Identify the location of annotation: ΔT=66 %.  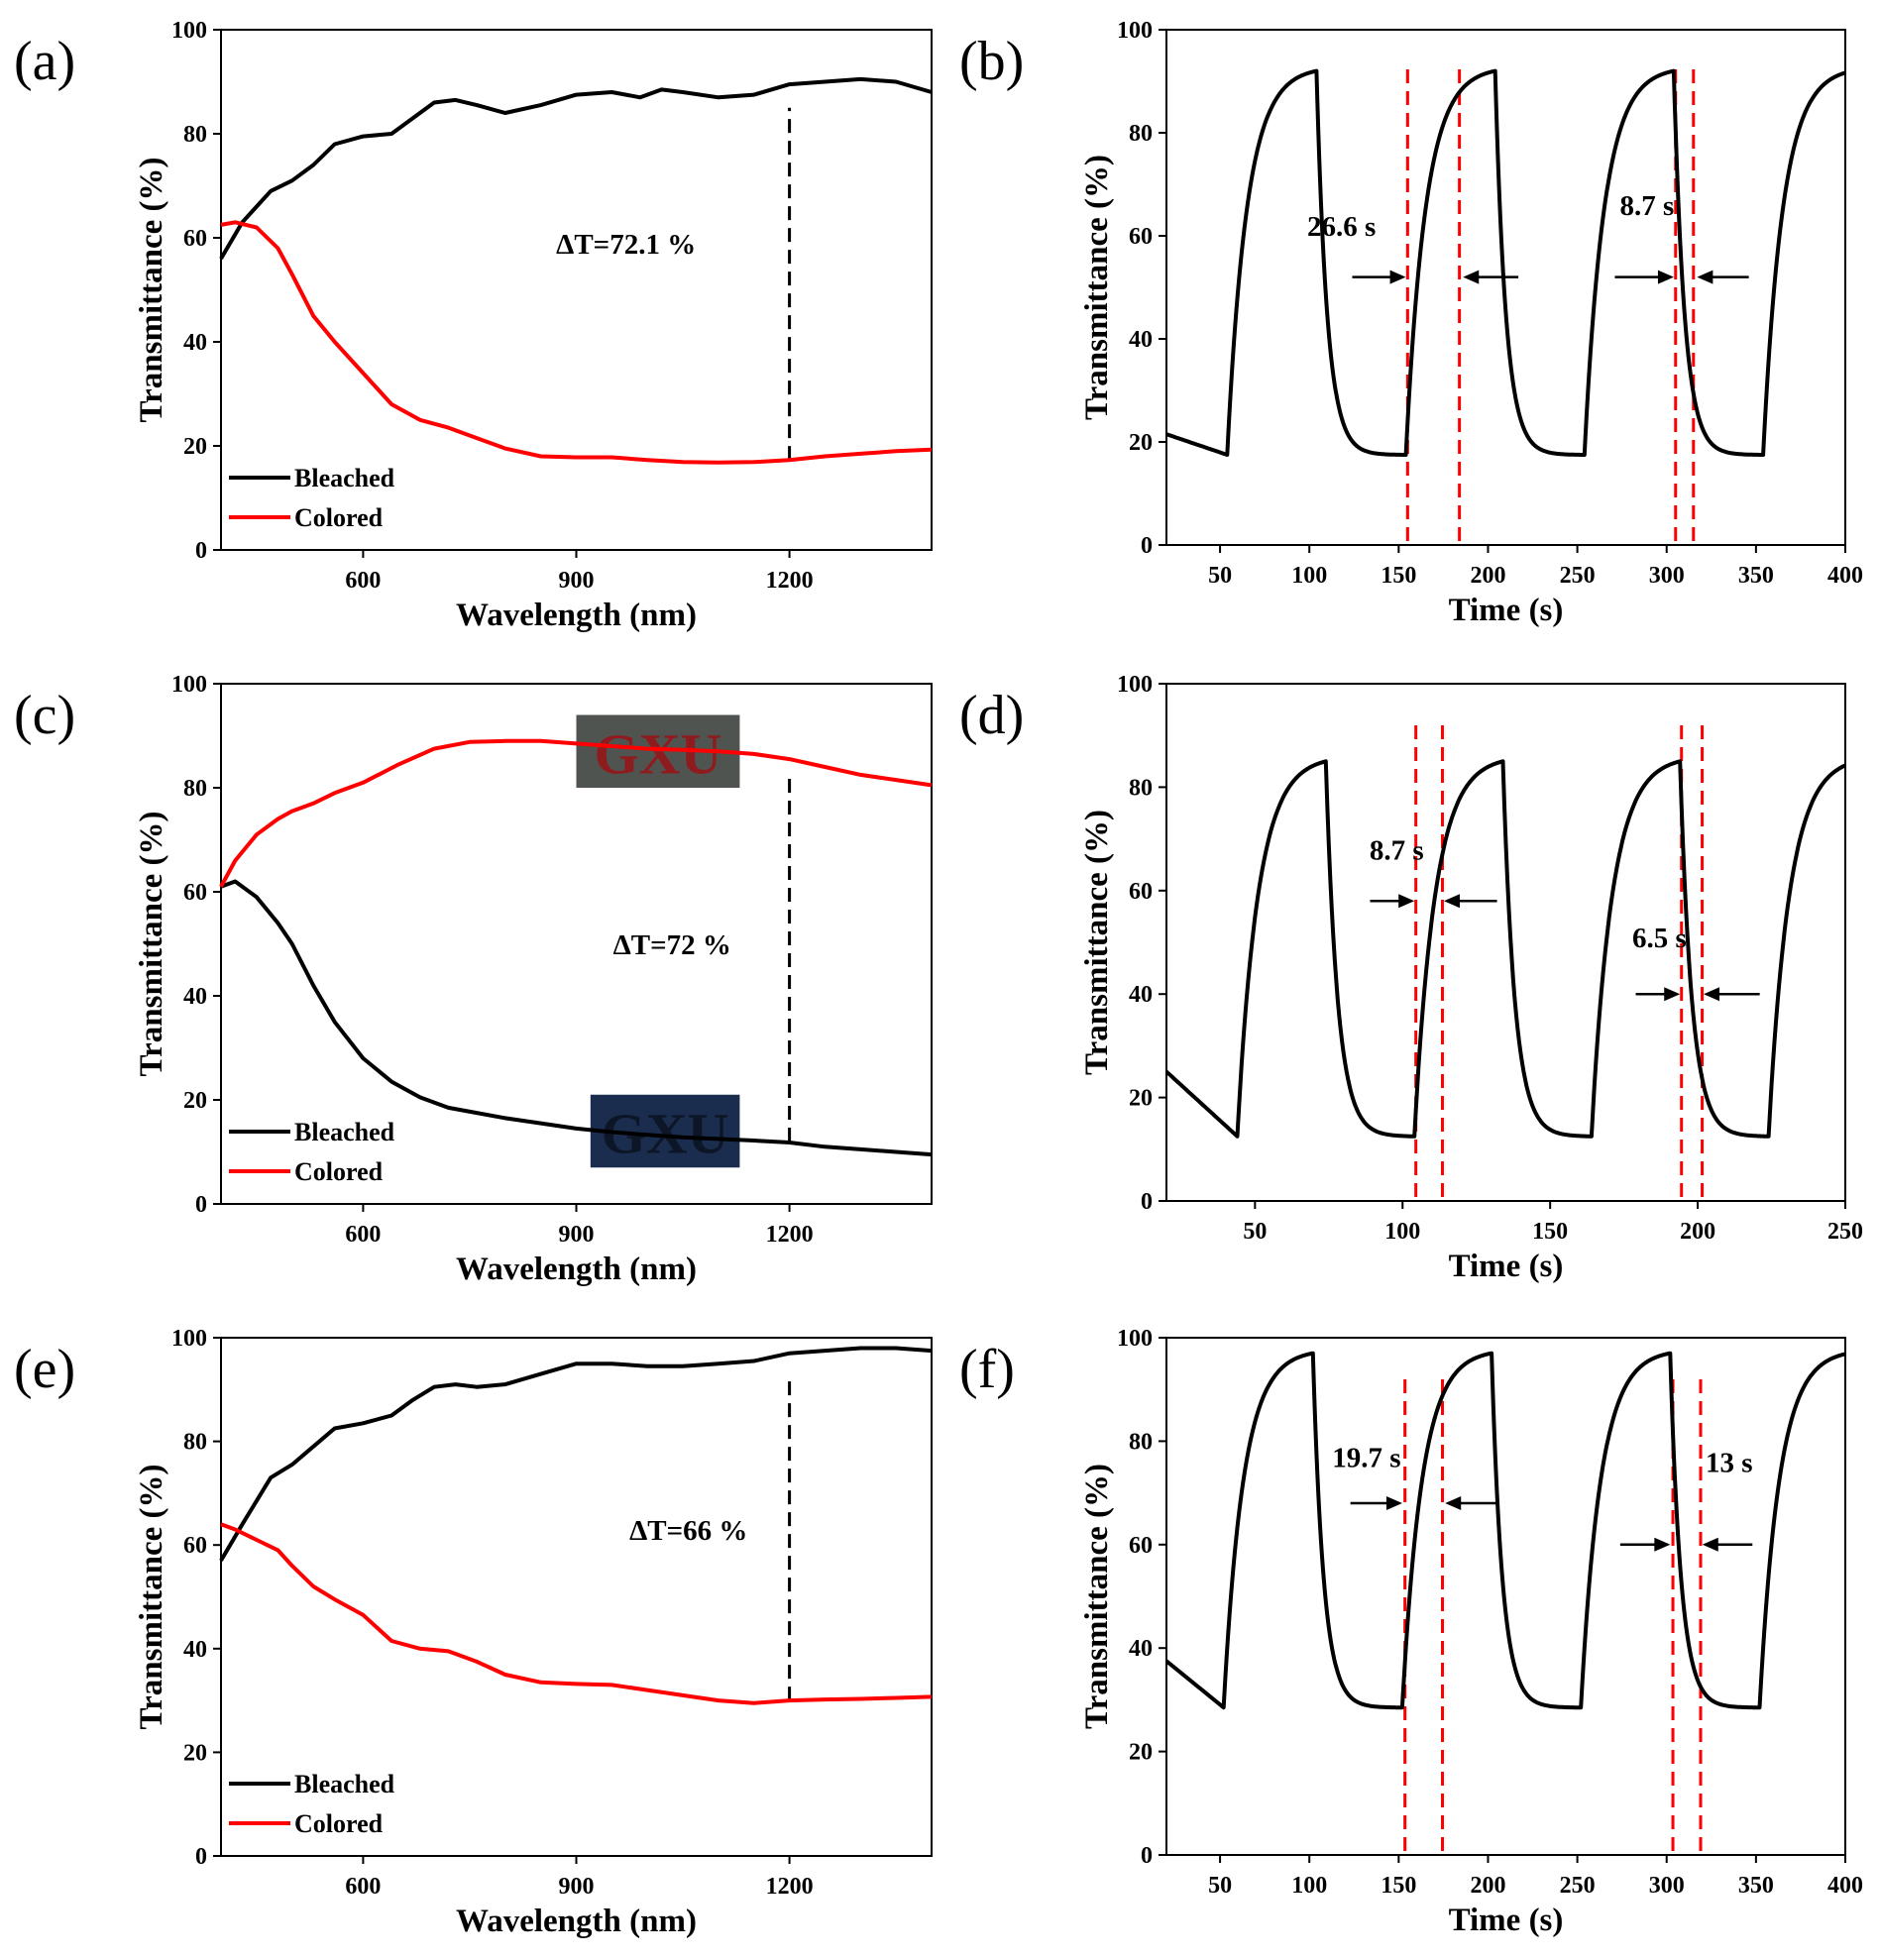
(688, 1531).